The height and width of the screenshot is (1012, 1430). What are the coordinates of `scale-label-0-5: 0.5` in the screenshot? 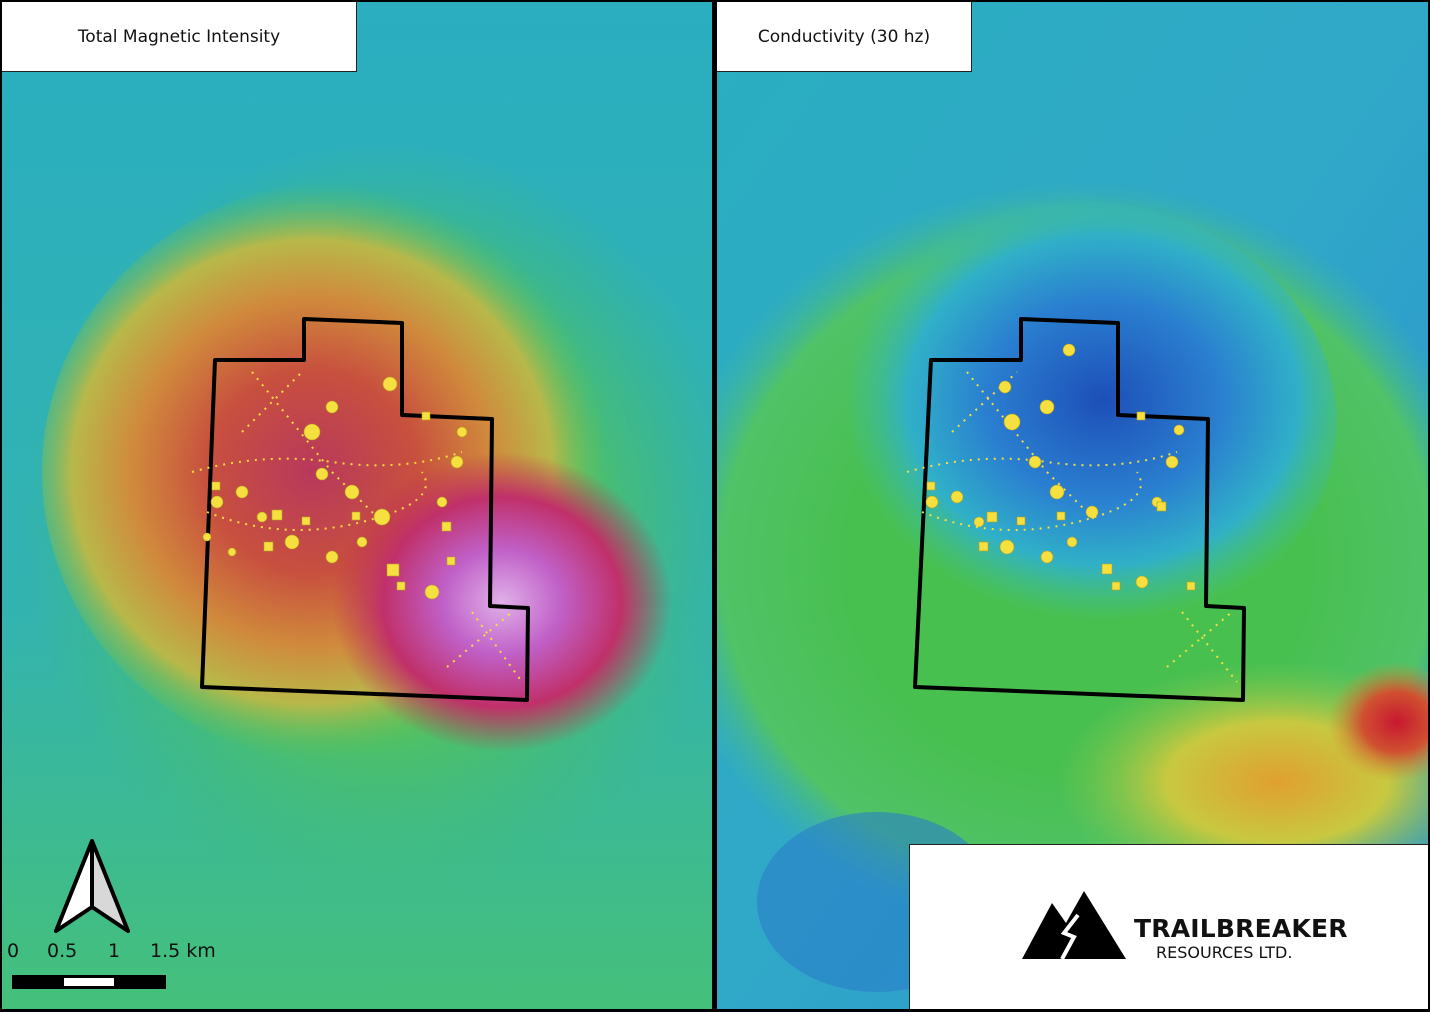 It's located at (62, 951).